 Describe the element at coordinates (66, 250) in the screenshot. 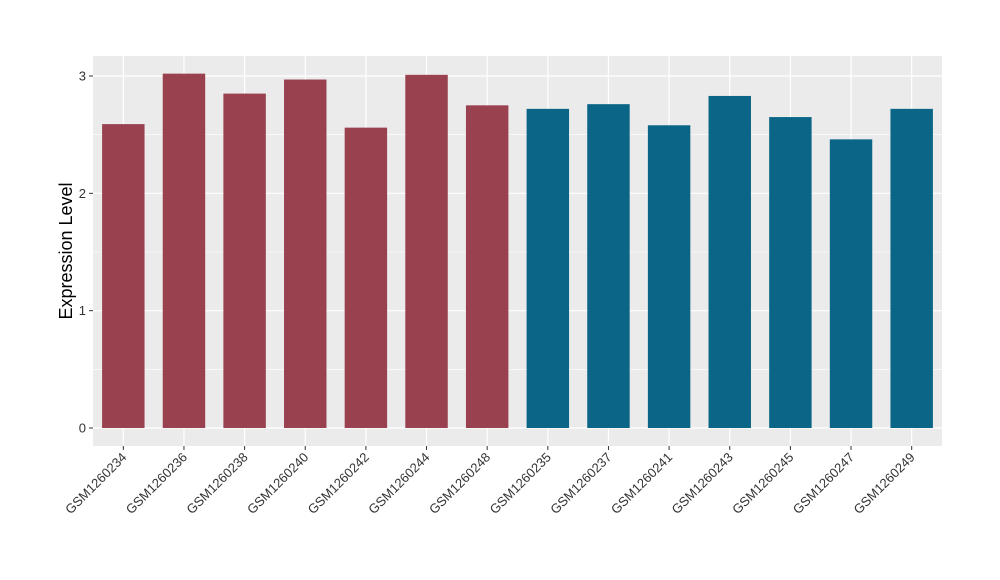

I see `y-axis-title: Expression Level` at that location.